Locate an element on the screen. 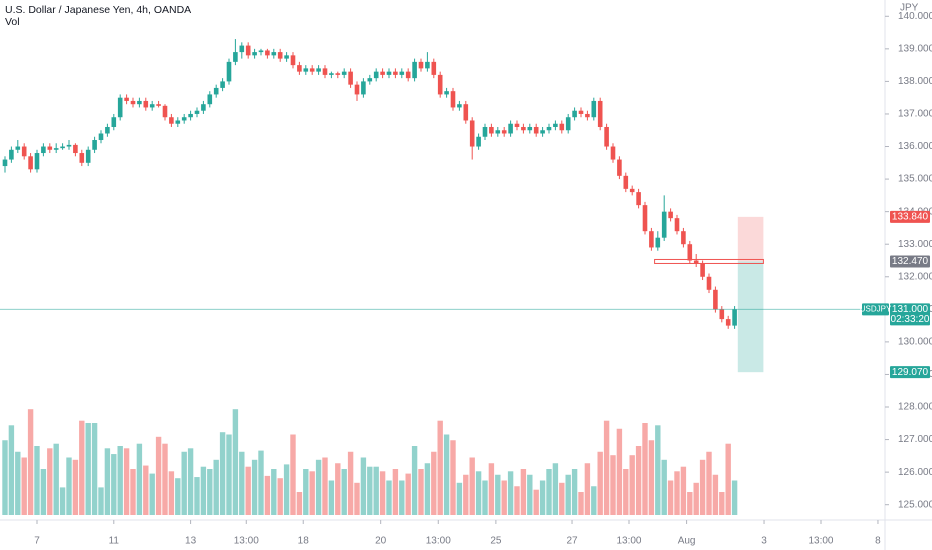 This screenshot has width=932, height=550. y-tick-label: 139.000 is located at coordinates (915, 48).